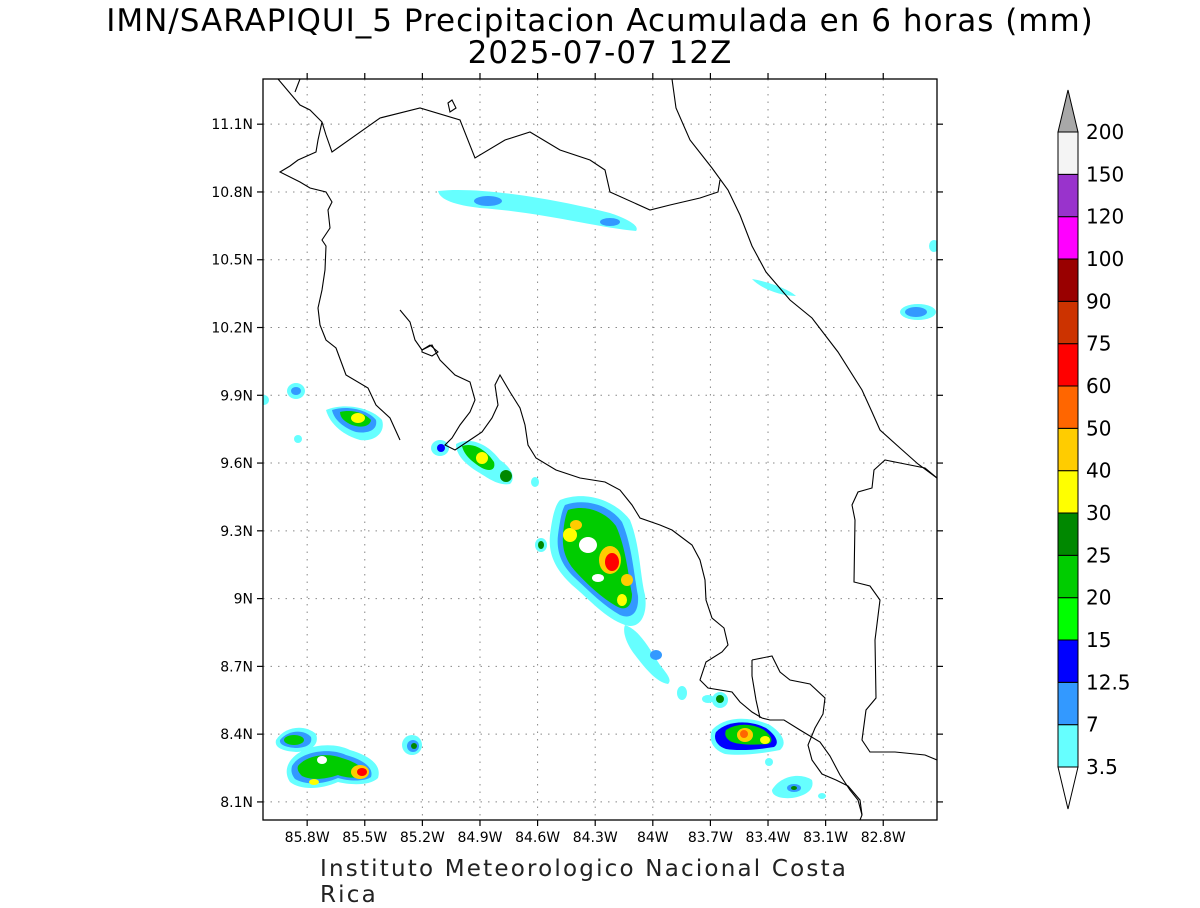 This screenshot has height=908, width=1200. Describe the element at coordinates (297, 86) in the screenshot. I see `lake-nicaragua-shore` at that location.